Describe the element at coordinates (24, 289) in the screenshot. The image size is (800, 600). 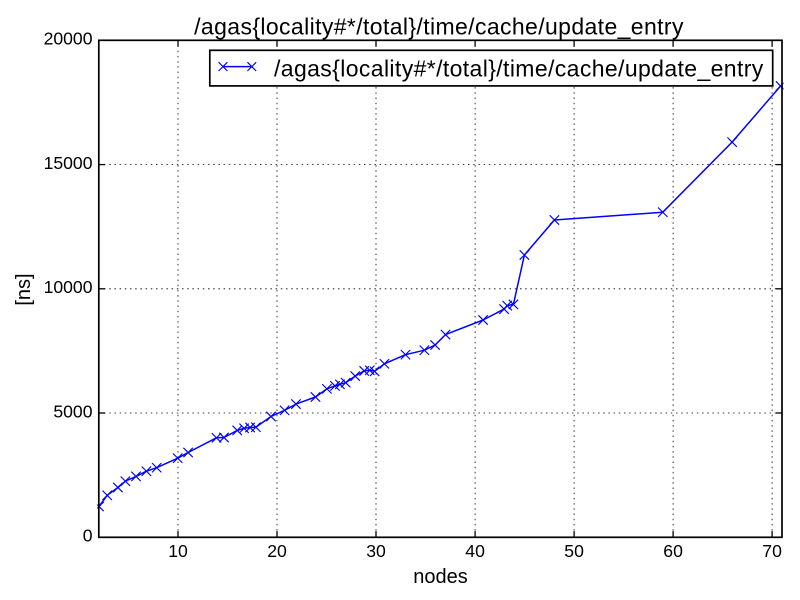
I see `svg-text: [ns]` at that location.